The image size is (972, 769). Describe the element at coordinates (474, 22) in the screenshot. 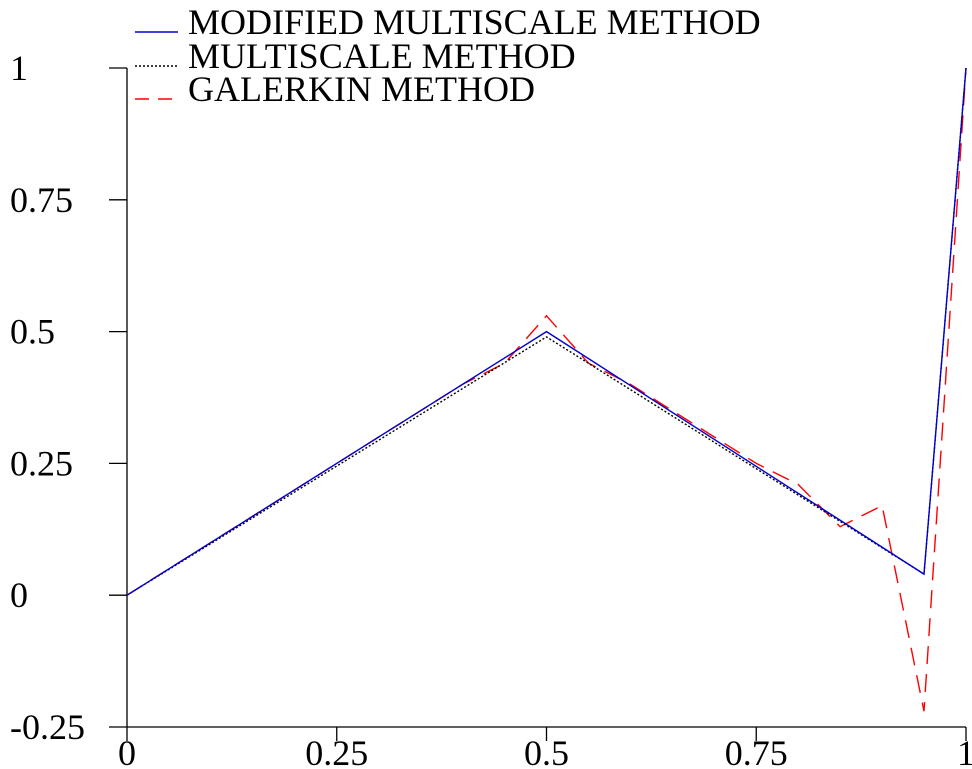

I see `legend-label: MODIFIED MULTISCALE METHOD` at that location.